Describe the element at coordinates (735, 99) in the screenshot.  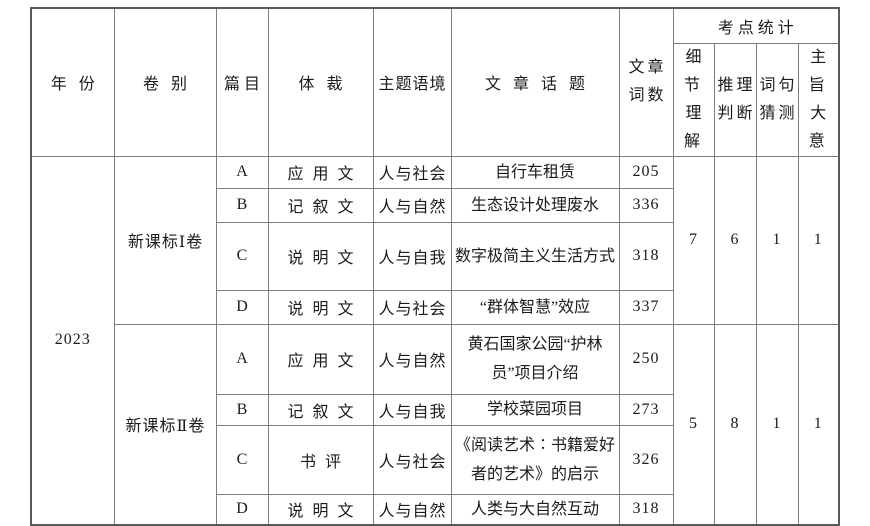
I see `header-stat-inference: 推理 判断` at that location.